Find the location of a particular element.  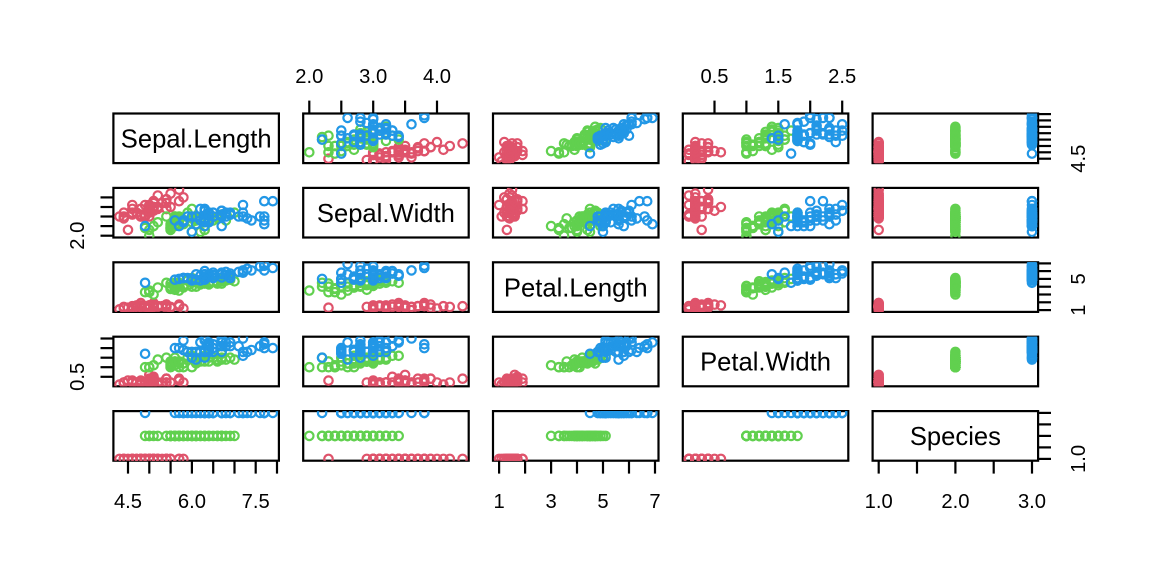

svg-text: Petal.Width is located at coordinates (765, 363).